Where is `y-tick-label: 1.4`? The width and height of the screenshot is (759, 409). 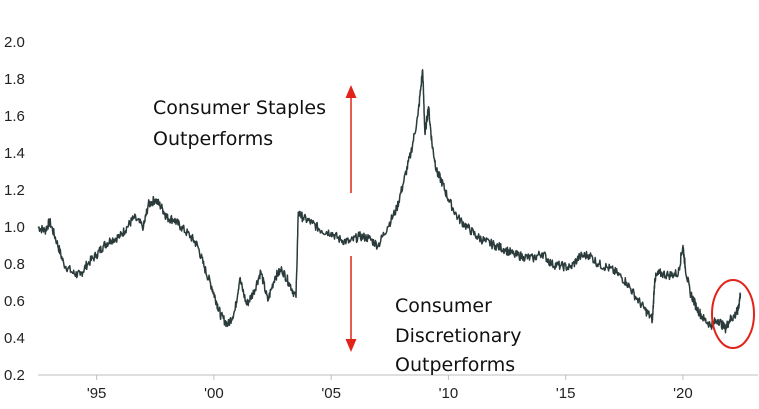 y-tick-label: 1.4 is located at coordinates (14, 153).